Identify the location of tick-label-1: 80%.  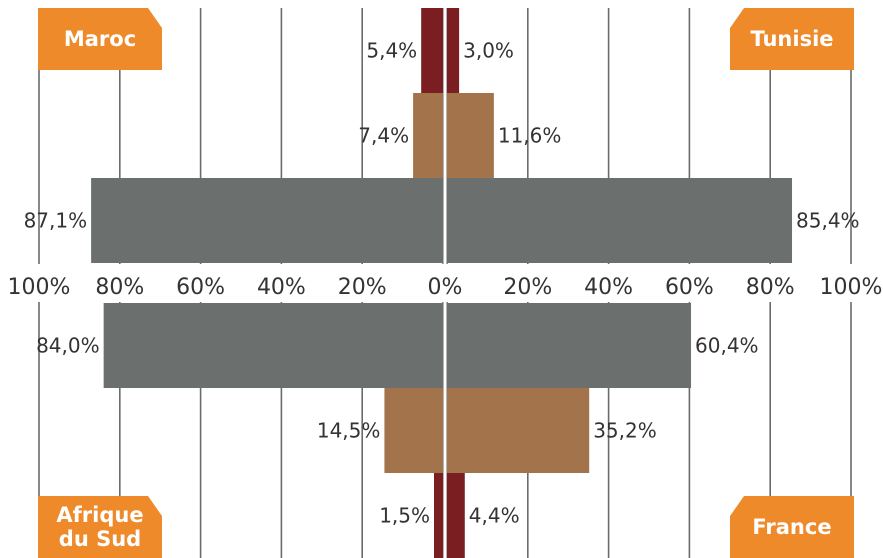
(119, 287).